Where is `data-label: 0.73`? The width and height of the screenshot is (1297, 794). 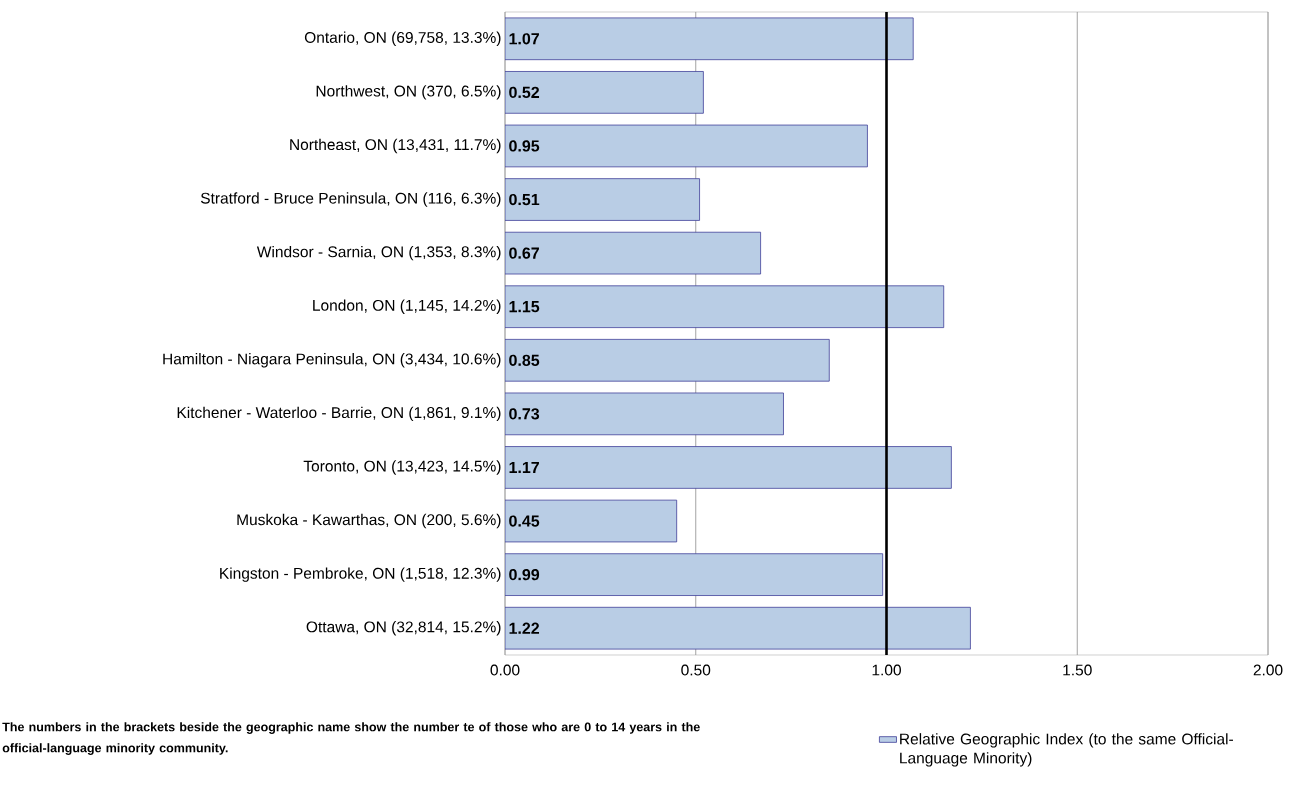 data-label: 0.73 is located at coordinates (524, 414).